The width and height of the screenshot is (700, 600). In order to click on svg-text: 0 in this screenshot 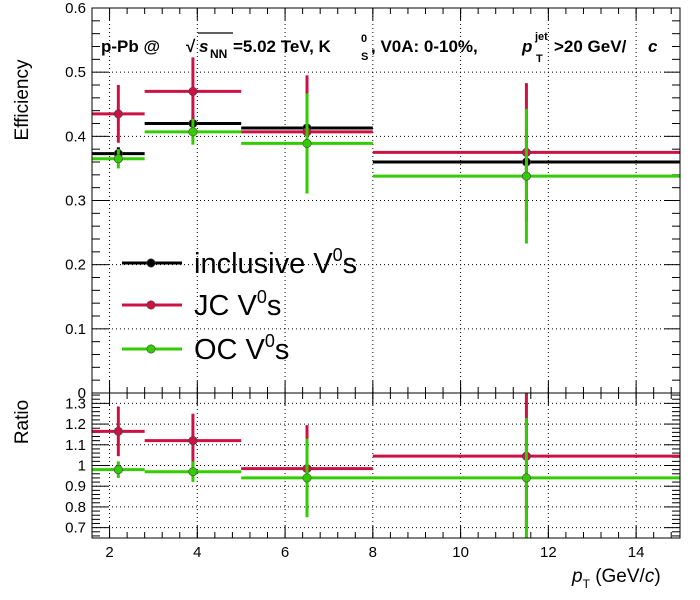, I will do `click(364, 39)`.